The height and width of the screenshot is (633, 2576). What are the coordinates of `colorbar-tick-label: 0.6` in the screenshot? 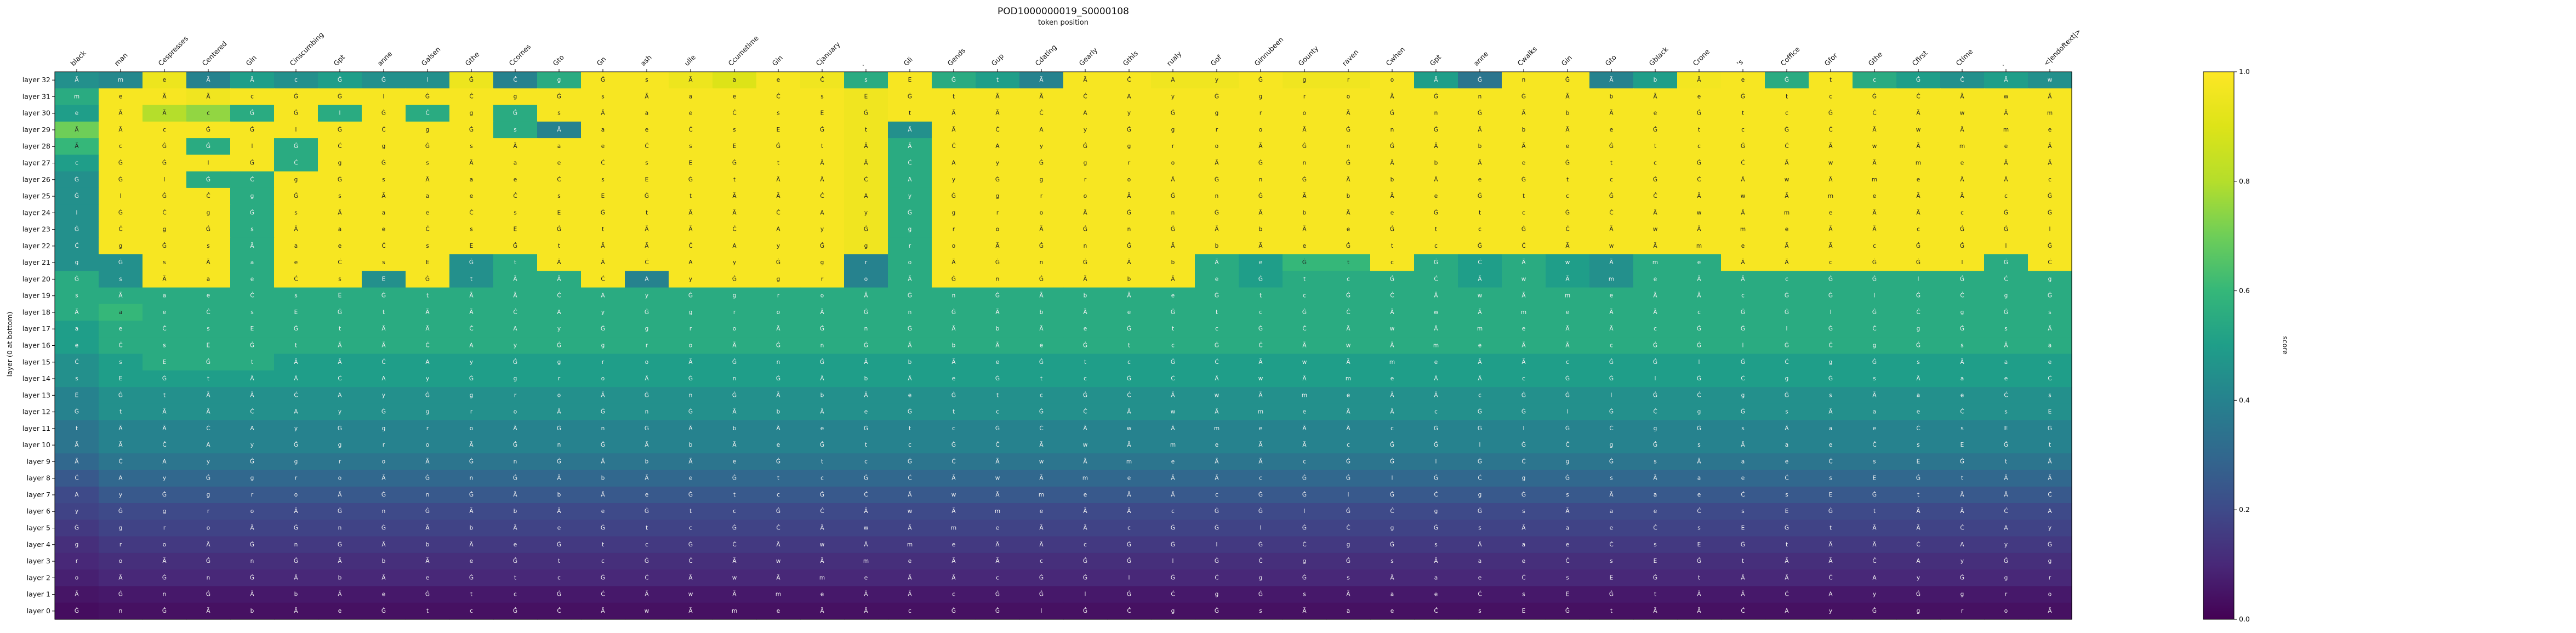 It's located at (2244, 291).